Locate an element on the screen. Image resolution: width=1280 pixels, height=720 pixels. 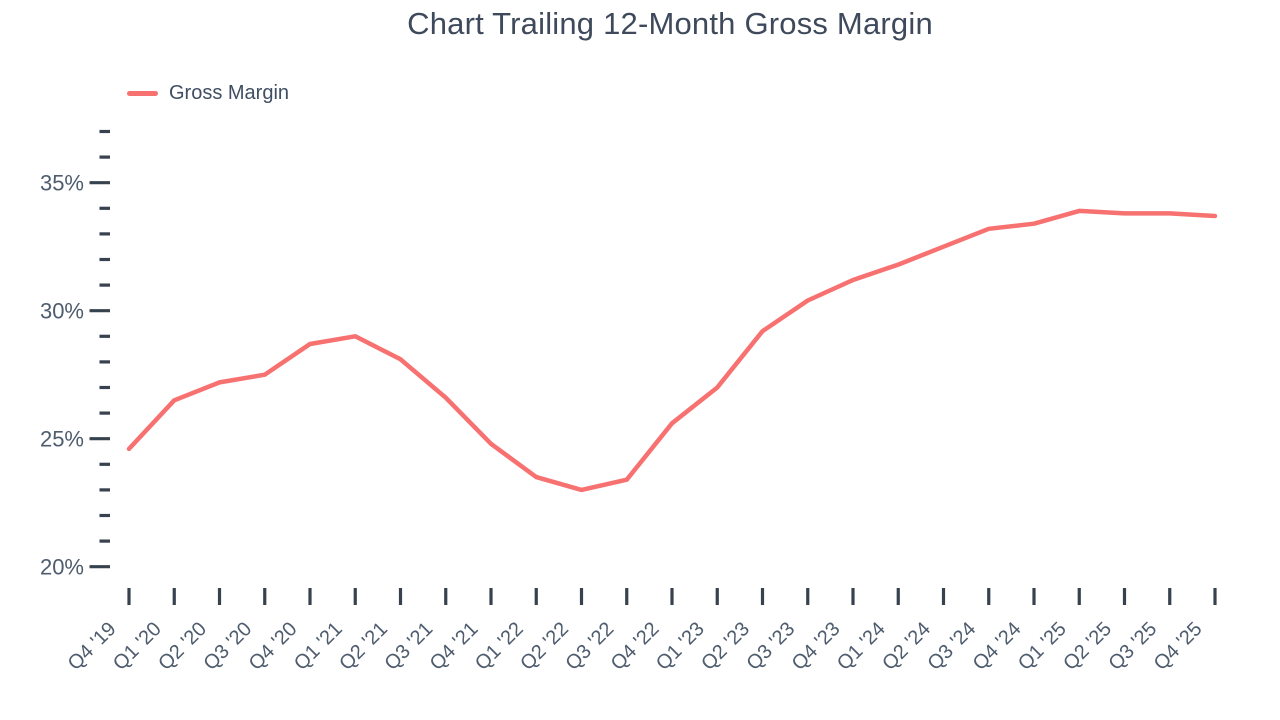
y-axis-tick-label: 20% is located at coordinates (62, 567).